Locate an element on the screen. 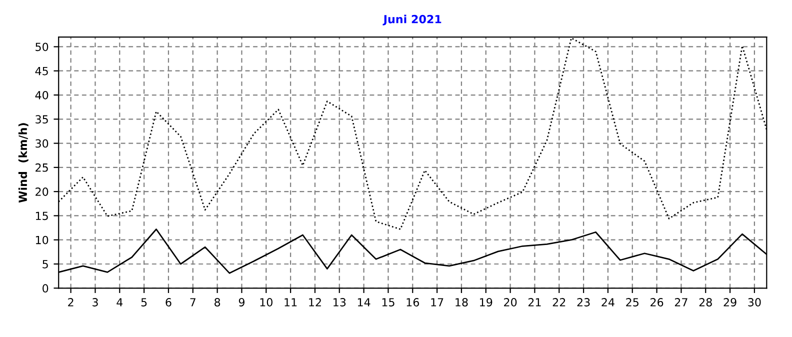 The width and height of the screenshot is (792, 337). y-tick-label: 35 is located at coordinates (42, 119).